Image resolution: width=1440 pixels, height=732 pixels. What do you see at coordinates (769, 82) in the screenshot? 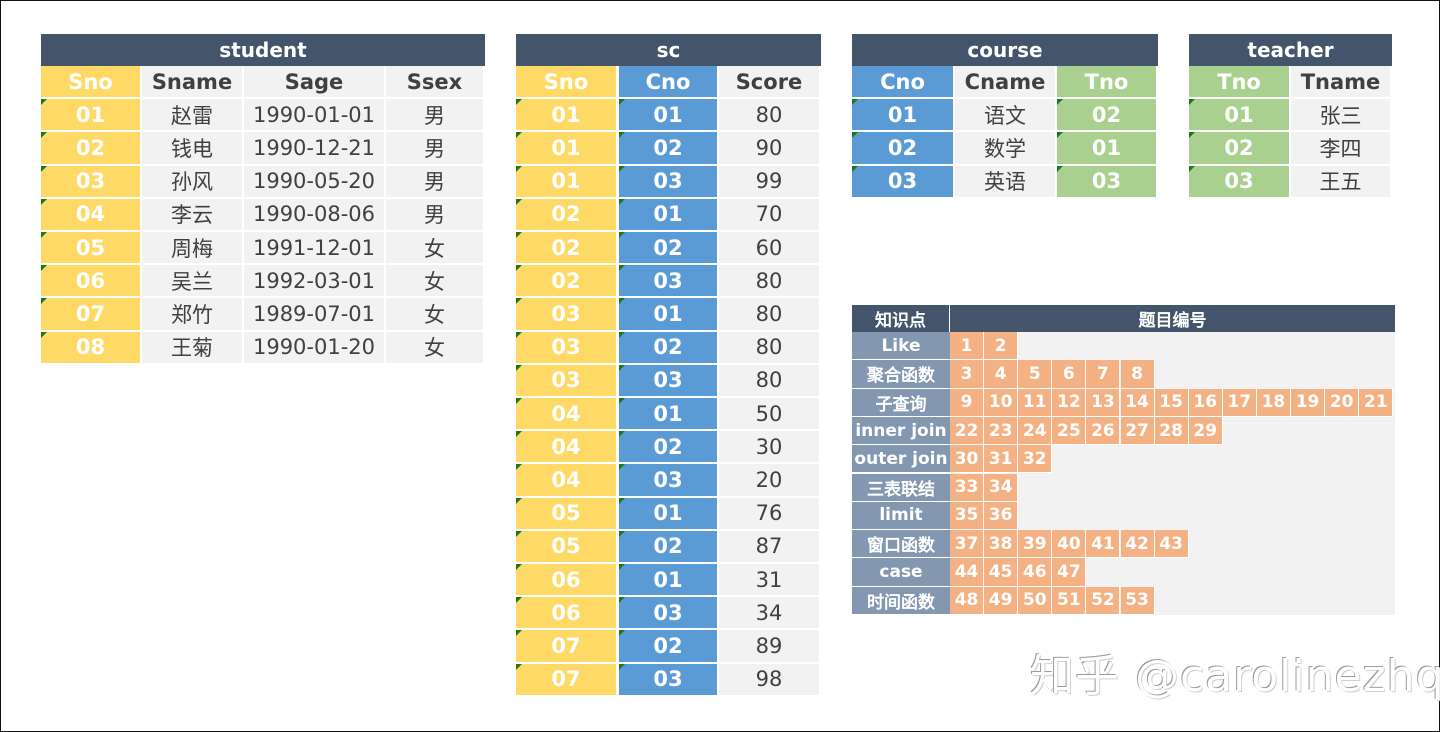
I see `column-header-score: Score` at bounding box center [769, 82].